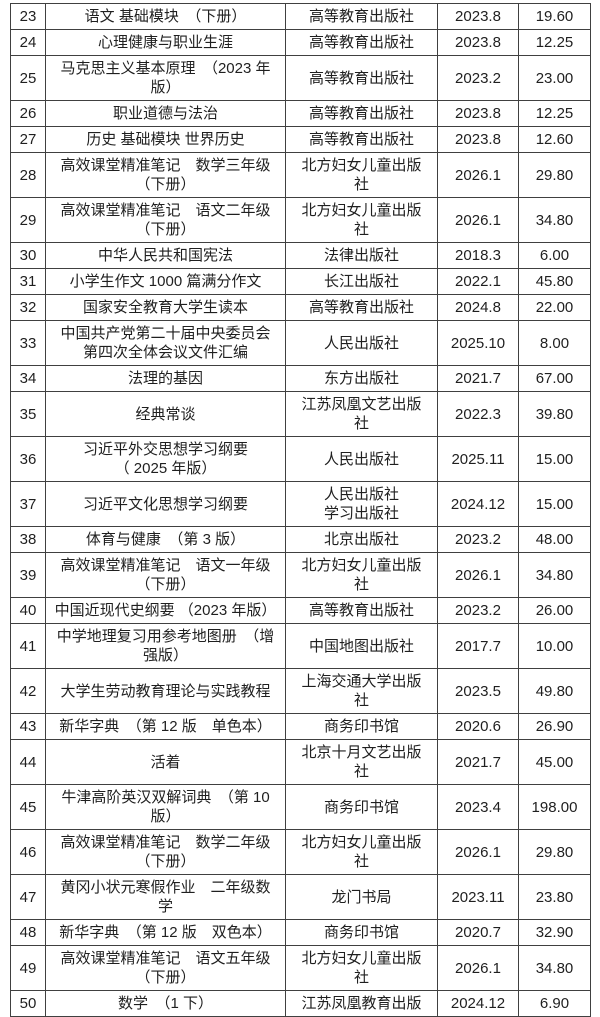 The height and width of the screenshot is (1017, 600). What do you see at coordinates (28, 175) in the screenshot?
I see `row-number-cell: 28` at bounding box center [28, 175].